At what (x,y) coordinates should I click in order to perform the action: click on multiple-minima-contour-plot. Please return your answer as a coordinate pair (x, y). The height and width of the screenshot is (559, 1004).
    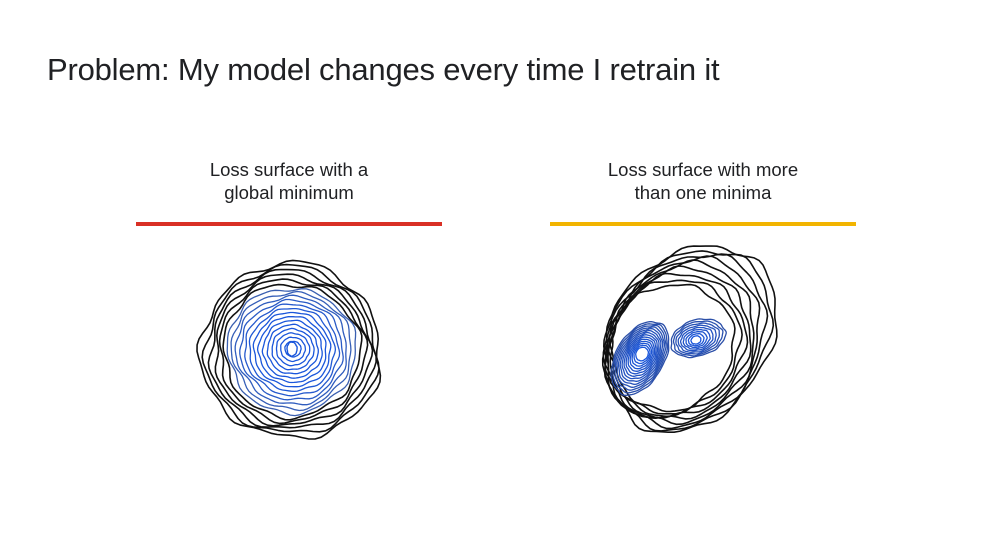
    Looking at the image, I should click on (692, 343).